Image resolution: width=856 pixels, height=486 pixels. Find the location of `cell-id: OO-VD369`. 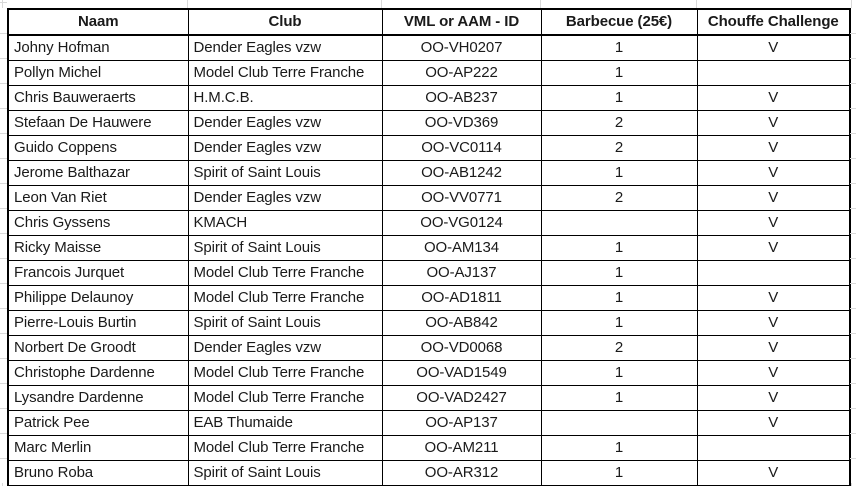

cell-id: OO-VD369 is located at coordinates (461, 123).